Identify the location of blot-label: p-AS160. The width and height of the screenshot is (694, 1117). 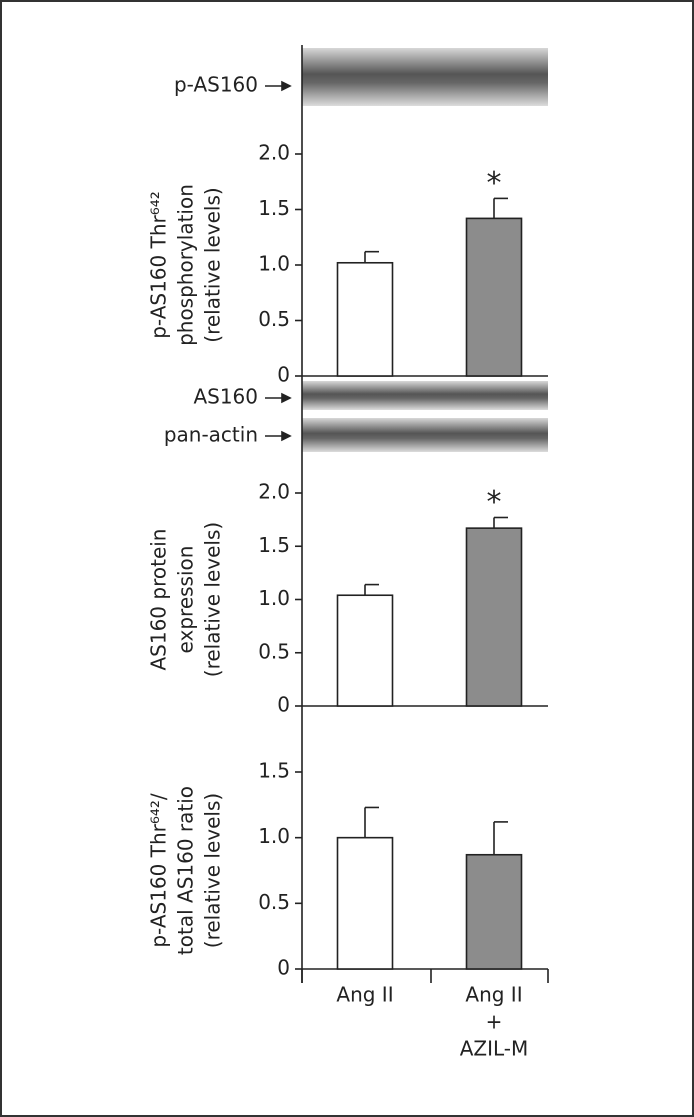
(216, 85).